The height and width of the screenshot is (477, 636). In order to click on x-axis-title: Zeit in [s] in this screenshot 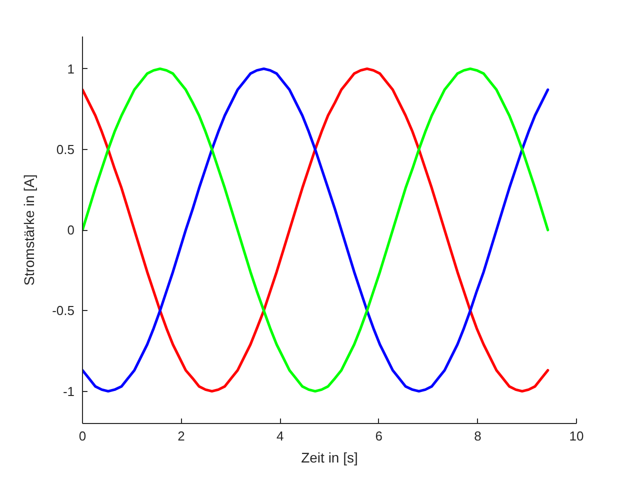, I will do `click(329, 458)`.